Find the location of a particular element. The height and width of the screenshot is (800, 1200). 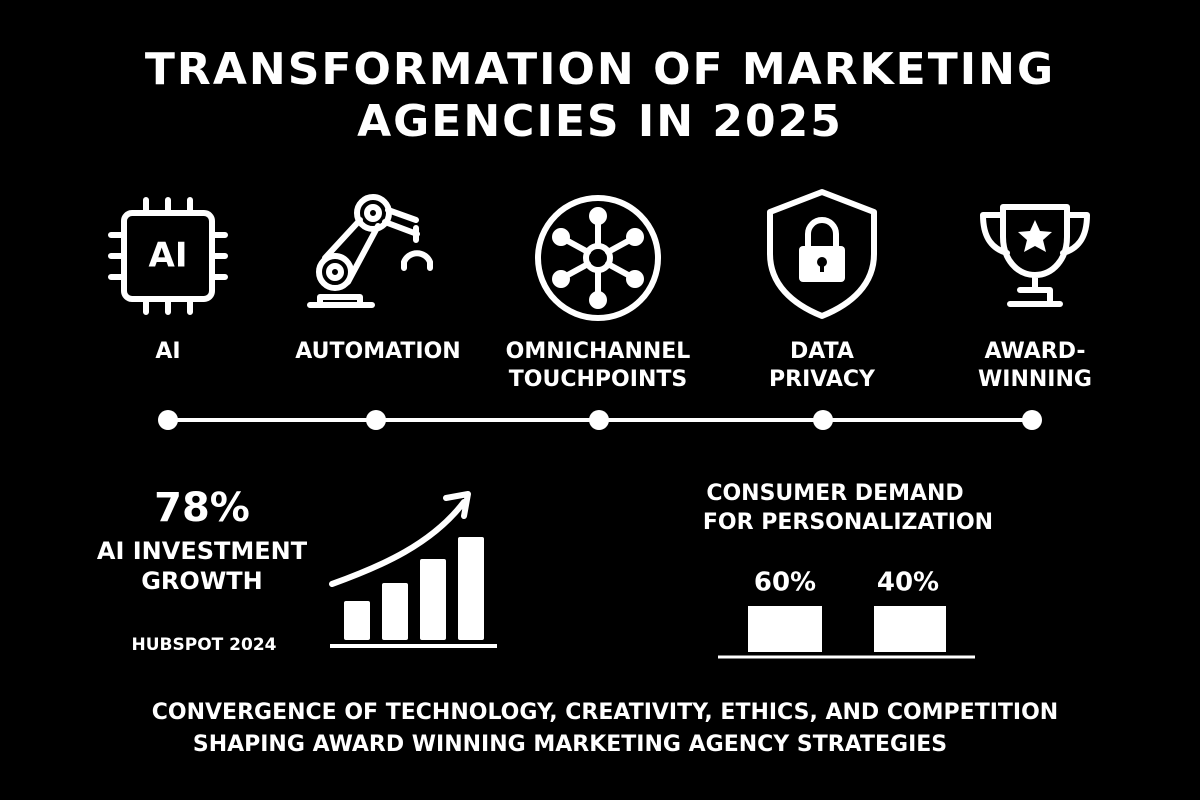

item-label: AUTOMATION is located at coordinates (377, 351).